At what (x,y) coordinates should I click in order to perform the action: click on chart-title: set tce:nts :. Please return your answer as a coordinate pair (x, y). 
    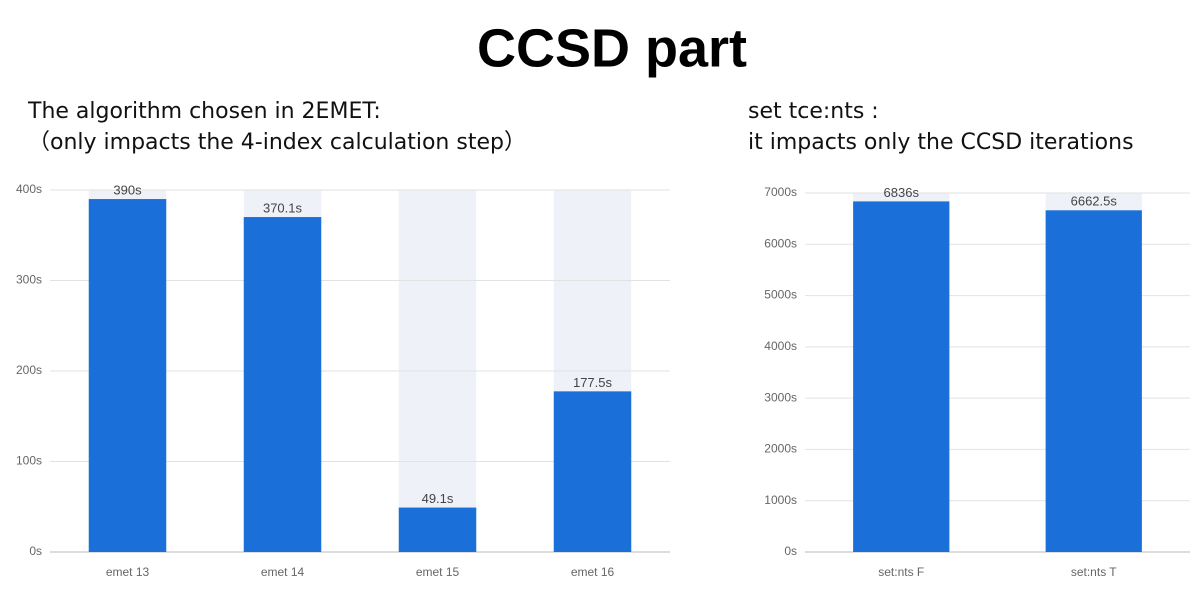
    Looking at the image, I should click on (813, 111).